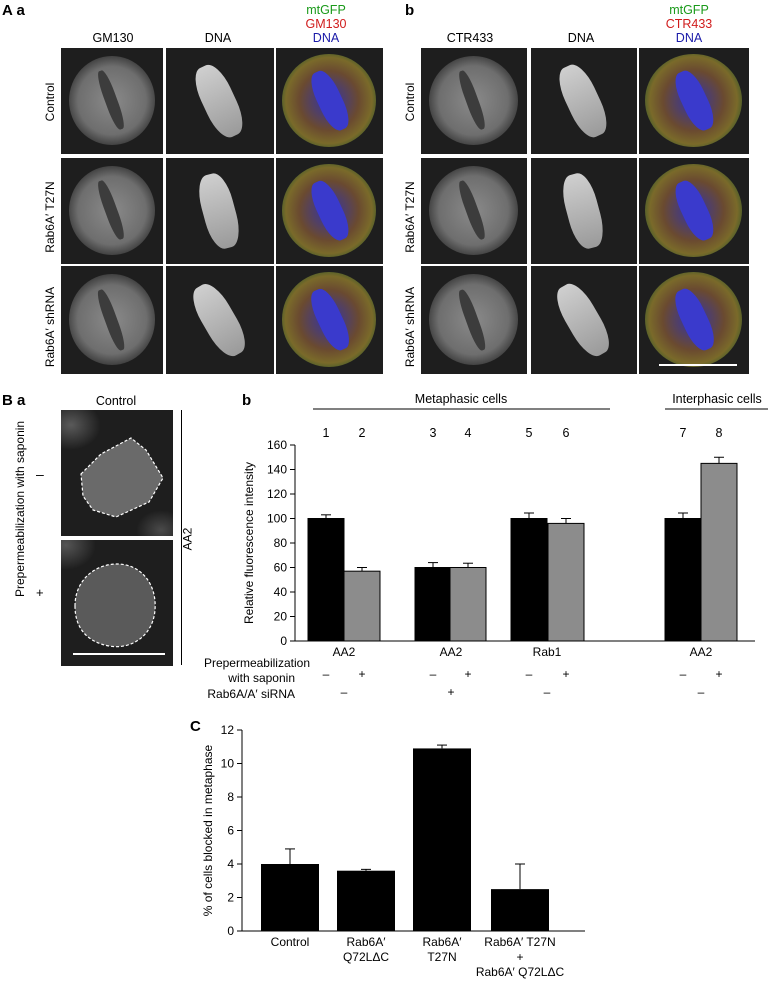 Image resolution: width=768 pixels, height=982 pixels. Describe the element at coordinates (13, 10) in the screenshot. I see `panel-A-label: A a` at that location.